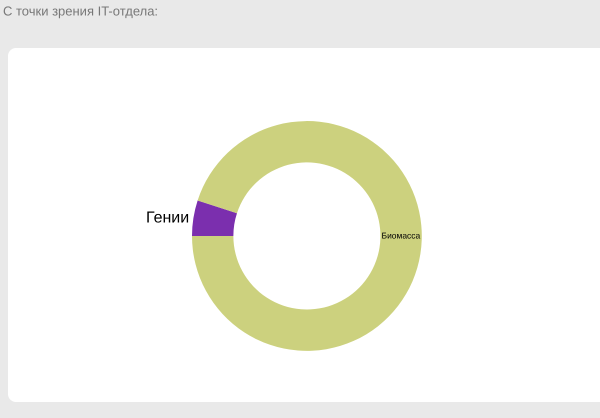  What do you see at coordinates (401, 235) in the screenshot?
I see `slice-label: Биомасса` at bounding box center [401, 235].